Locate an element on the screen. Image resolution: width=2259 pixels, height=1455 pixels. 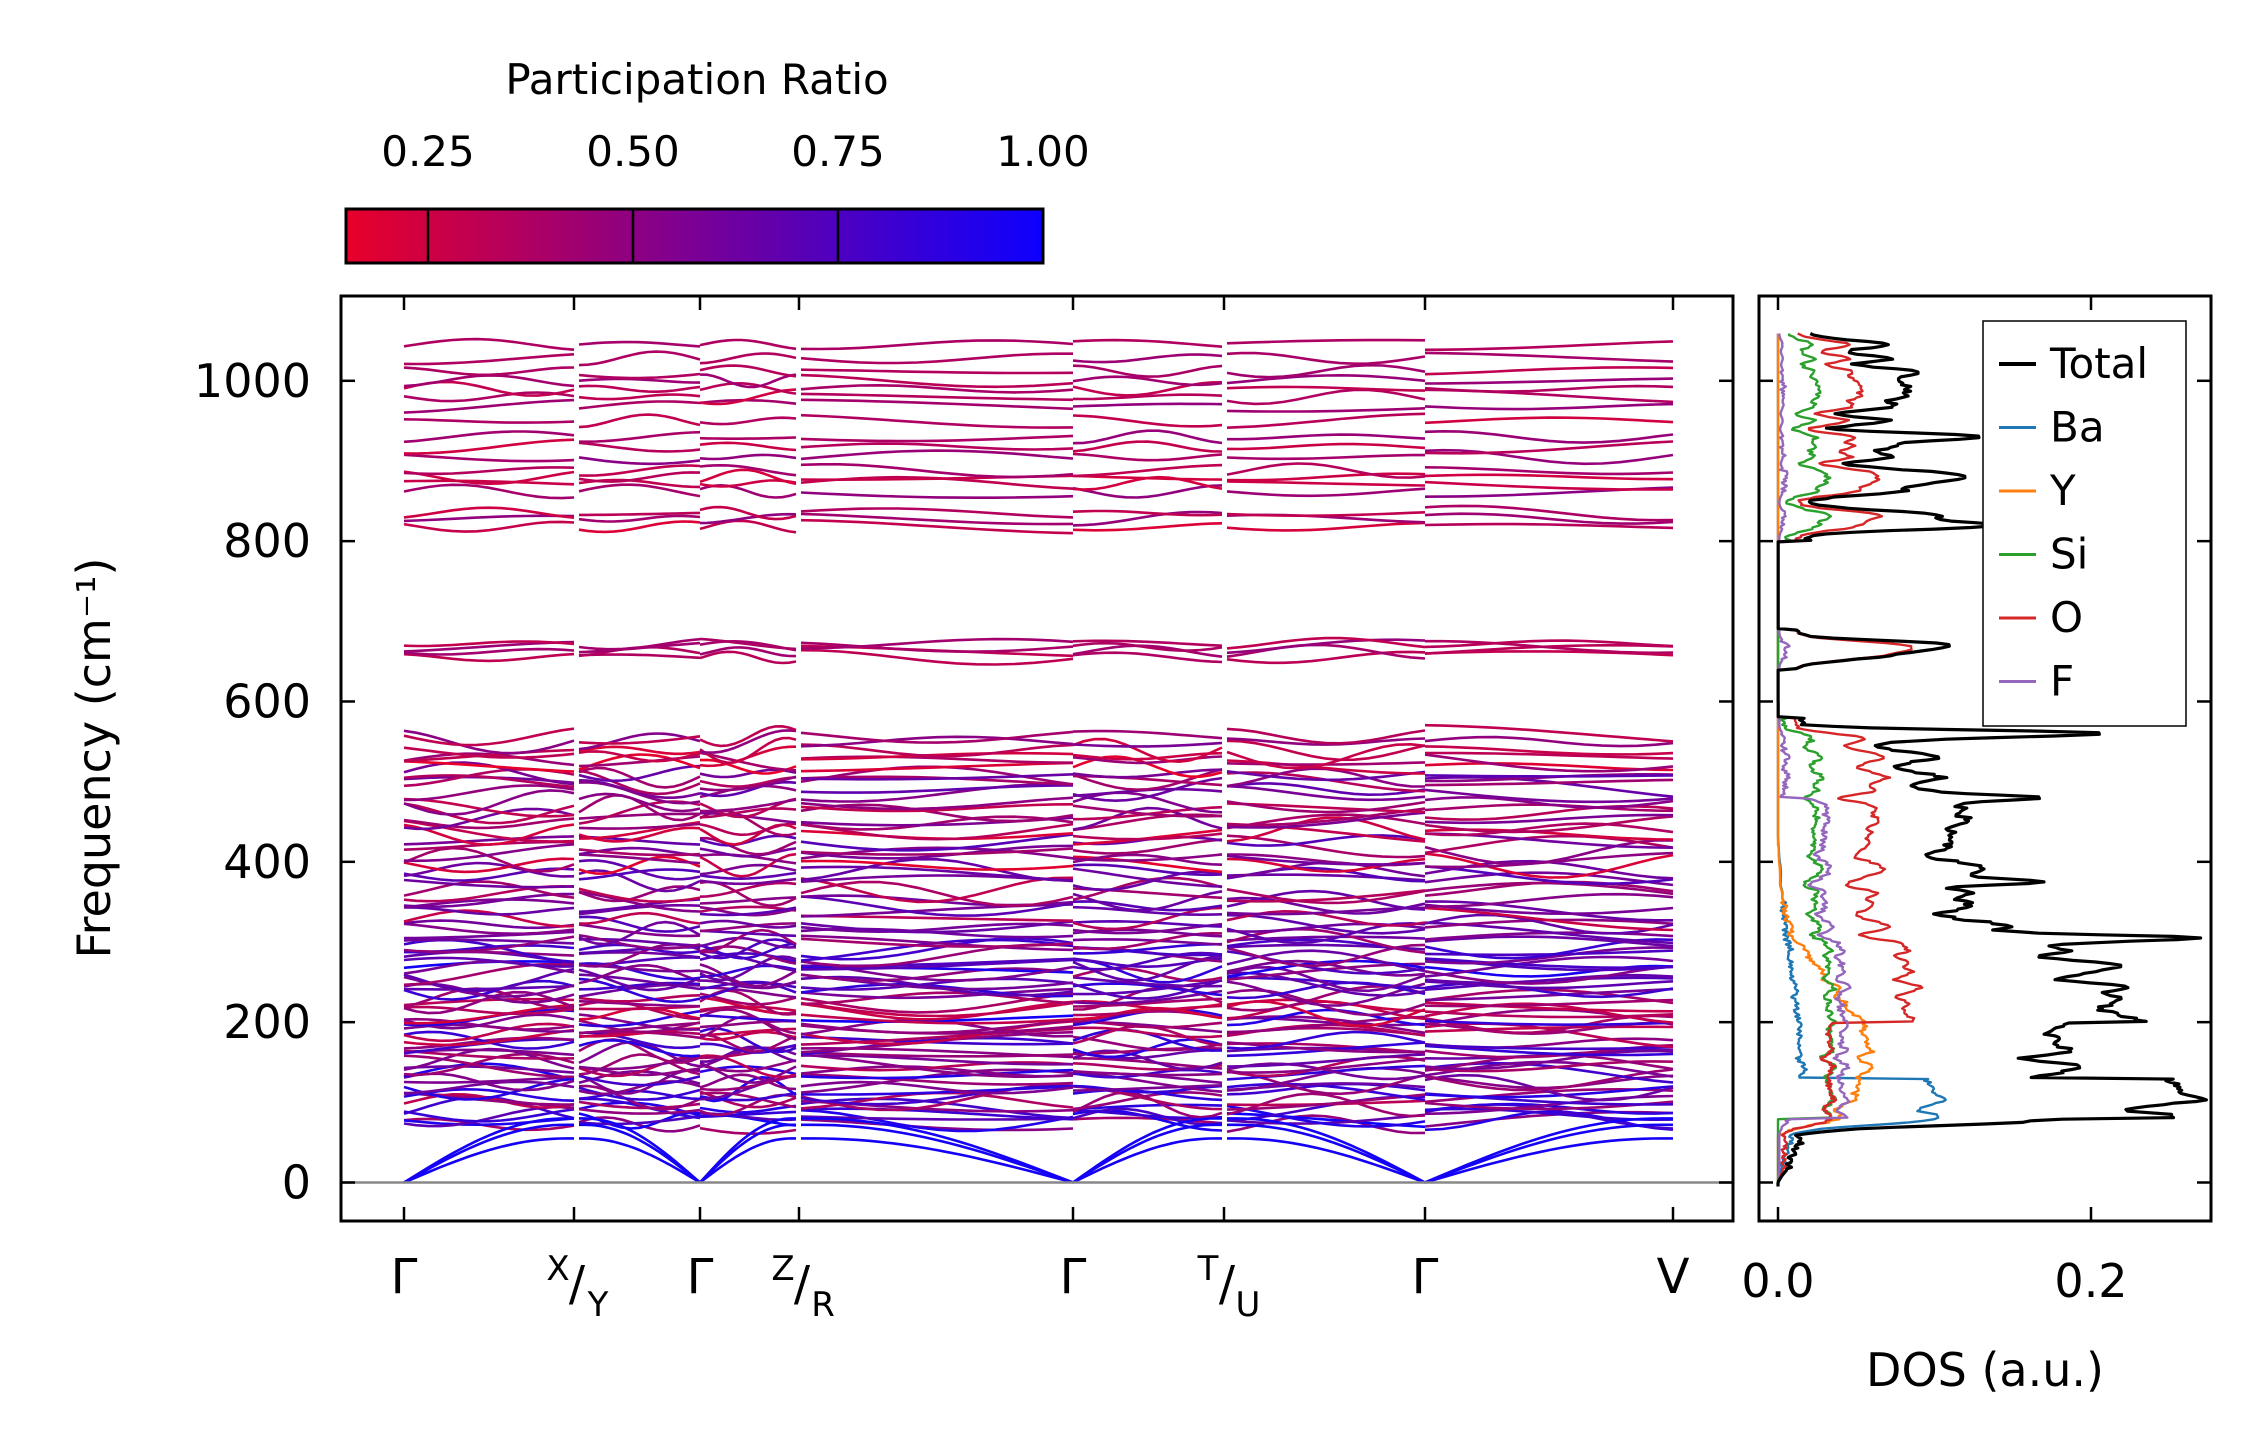
dos-curve-total is located at coordinates (1992, 759).